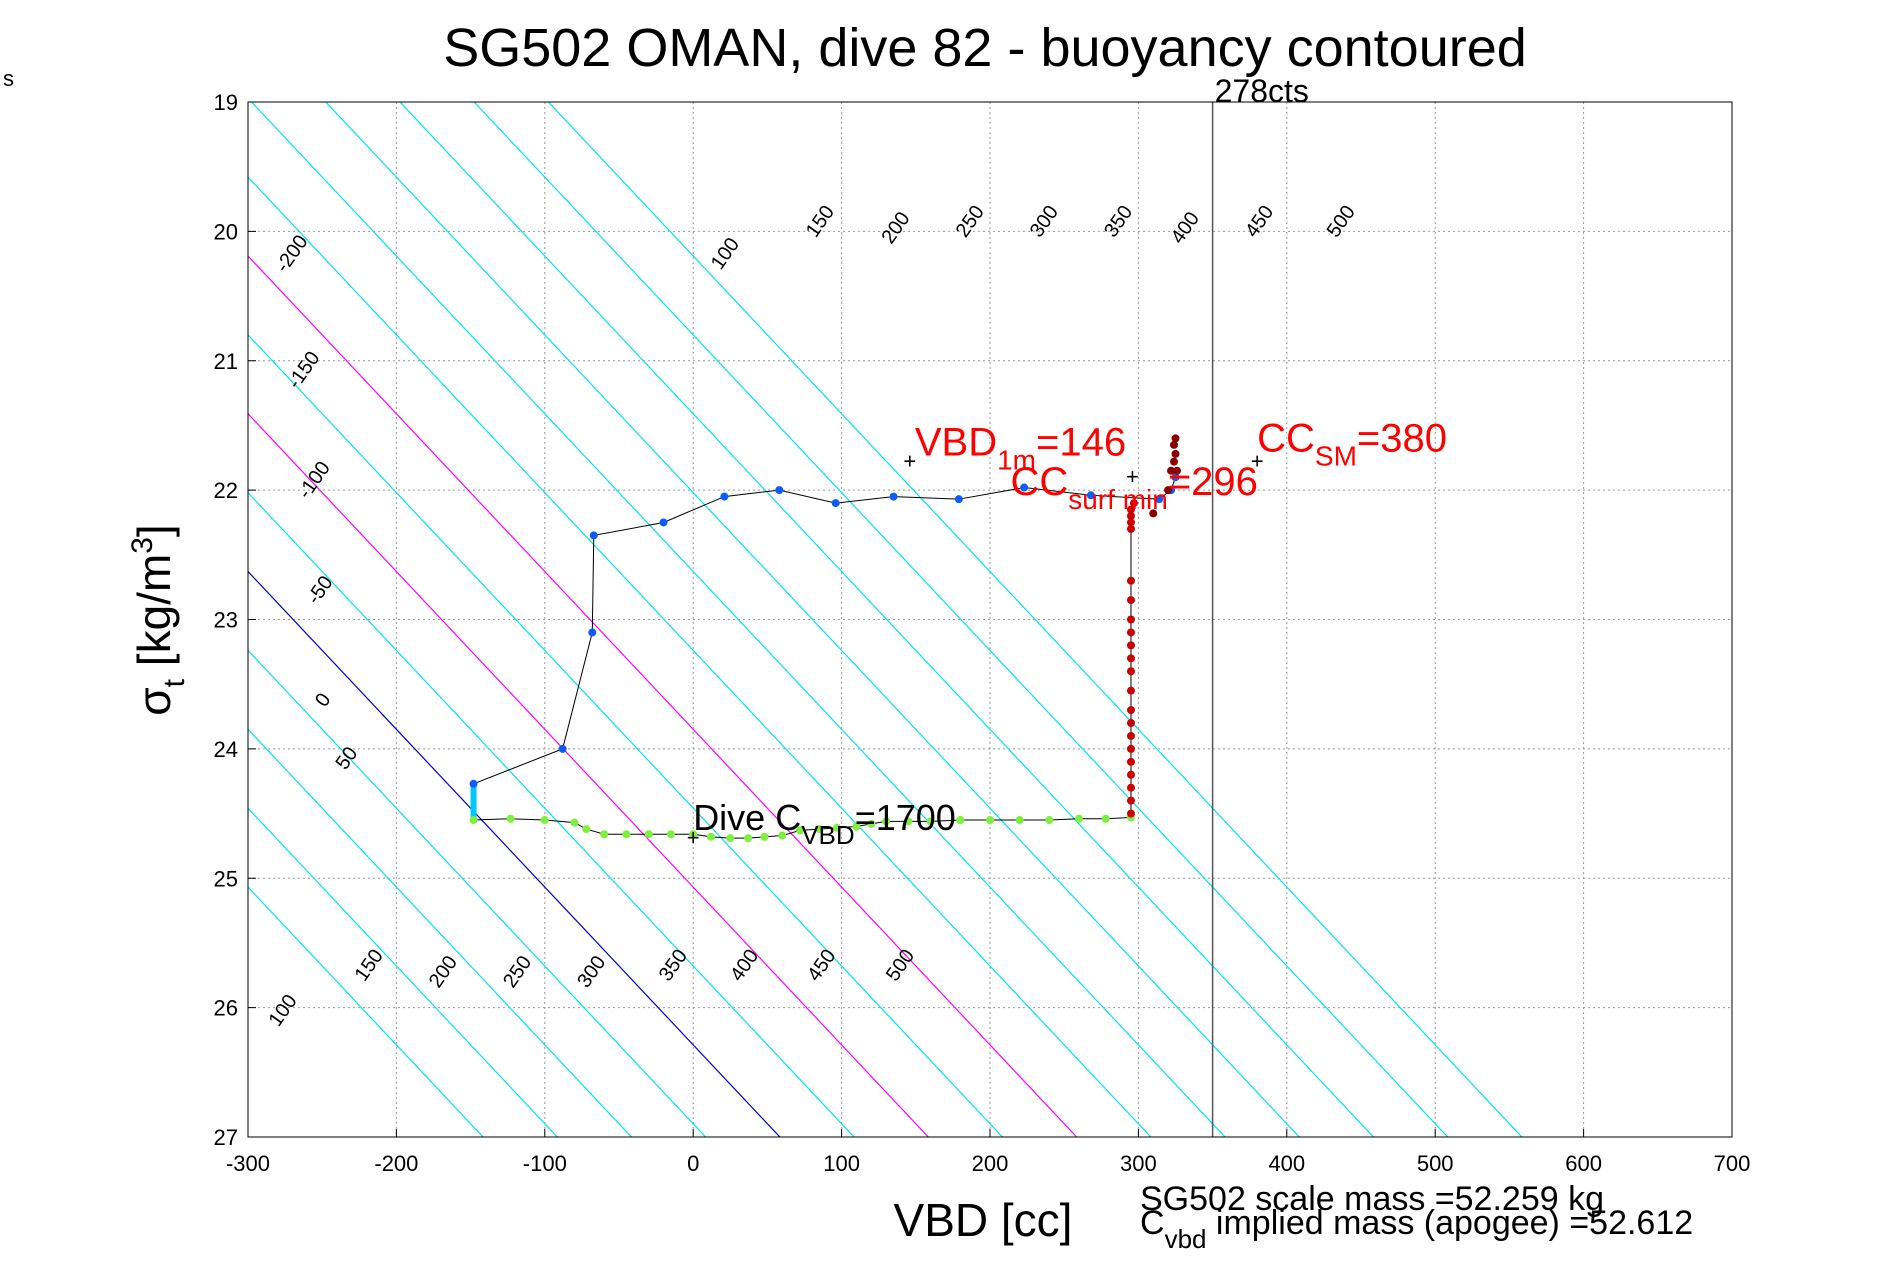 The height and width of the screenshot is (1262, 1891). I want to click on contour-label: 200, so click(443, 972).